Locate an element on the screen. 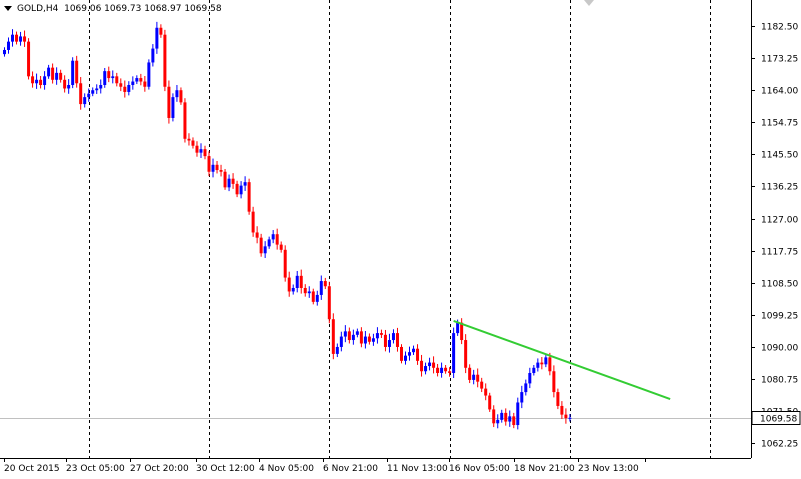  collapse-triangle-icon is located at coordinates (8, 8).